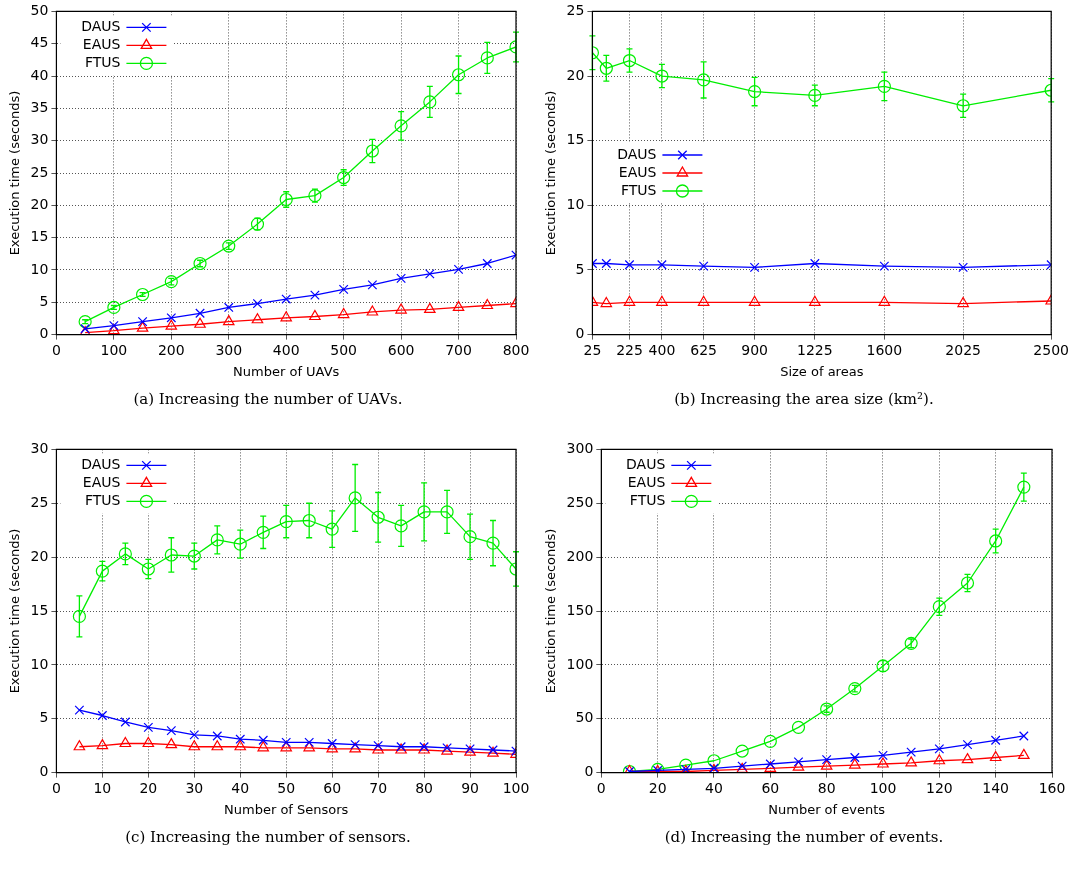 The image size is (1072, 876). What do you see at coordinates (39, 268) in the screenshot?
I see `y-tick-label: 10` at bounding box center [39, 268].